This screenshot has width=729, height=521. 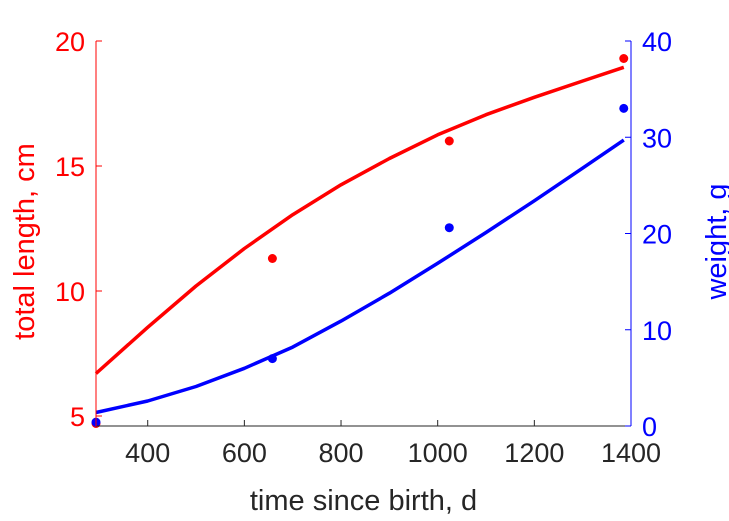 I want to click on x-axis-title: time since birth, d, so click(x=363, y=501).